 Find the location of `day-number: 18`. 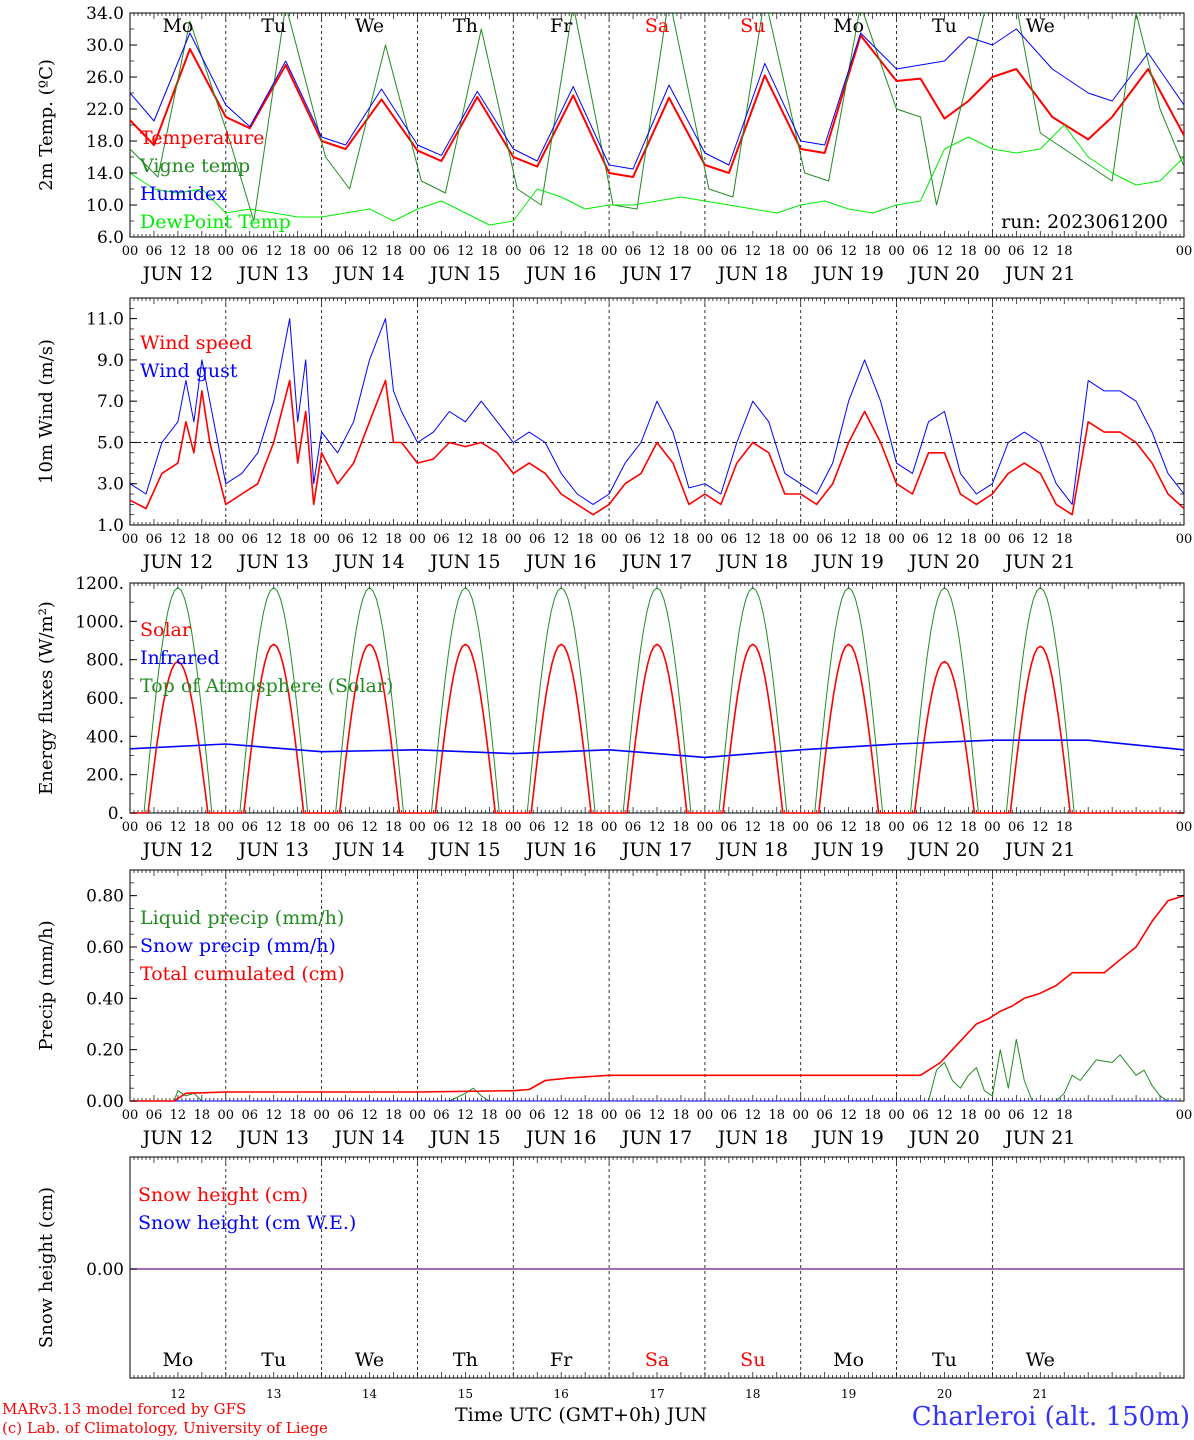

day-number: 18 is located at coordinates (752, 1394).